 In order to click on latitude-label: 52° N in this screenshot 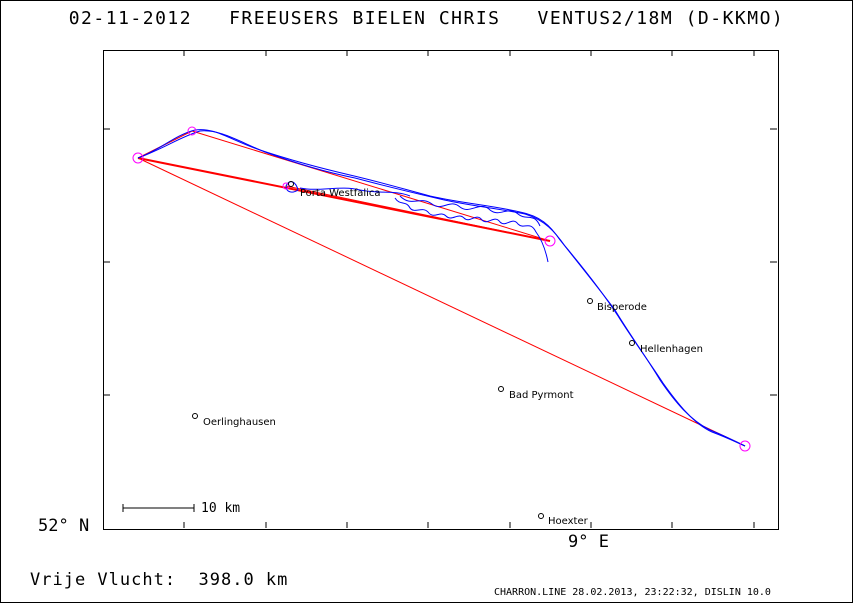, I will do `click(64, 526)`.